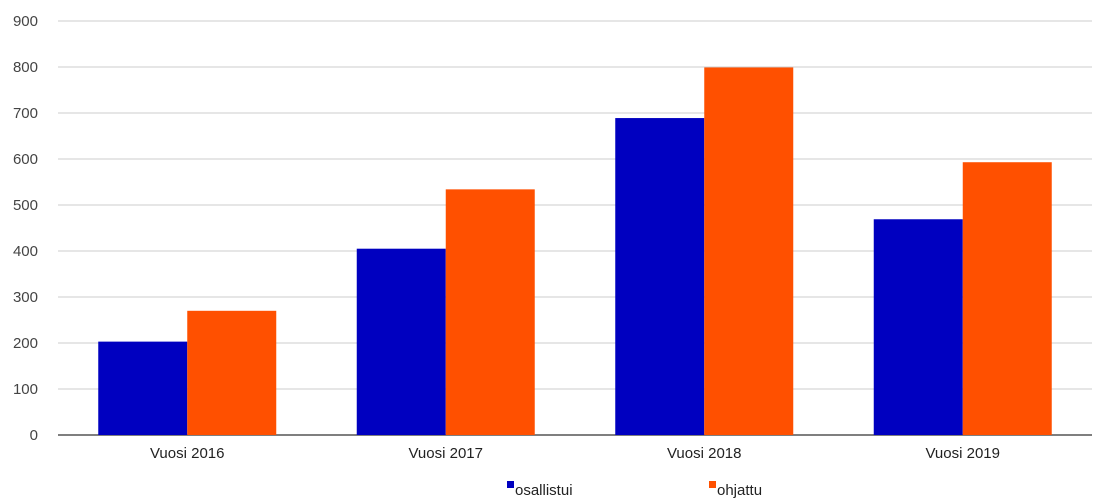  What do you see at coordinates (25, 343) in the screenshot?
I see `y-tick-label: 200` at bounding box center [25, 343].